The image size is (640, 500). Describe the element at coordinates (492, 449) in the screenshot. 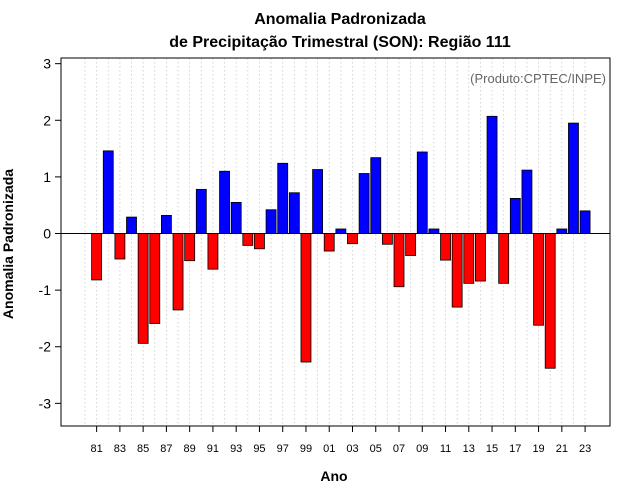

I see `x-tick-label: 15` at that location.